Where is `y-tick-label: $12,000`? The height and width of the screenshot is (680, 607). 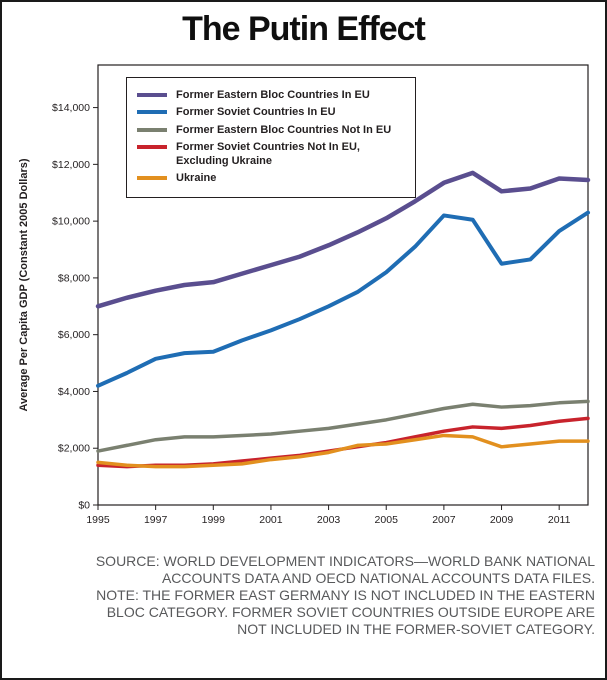 y-tick-label: $12,000 is located at coordinates (71, 165).